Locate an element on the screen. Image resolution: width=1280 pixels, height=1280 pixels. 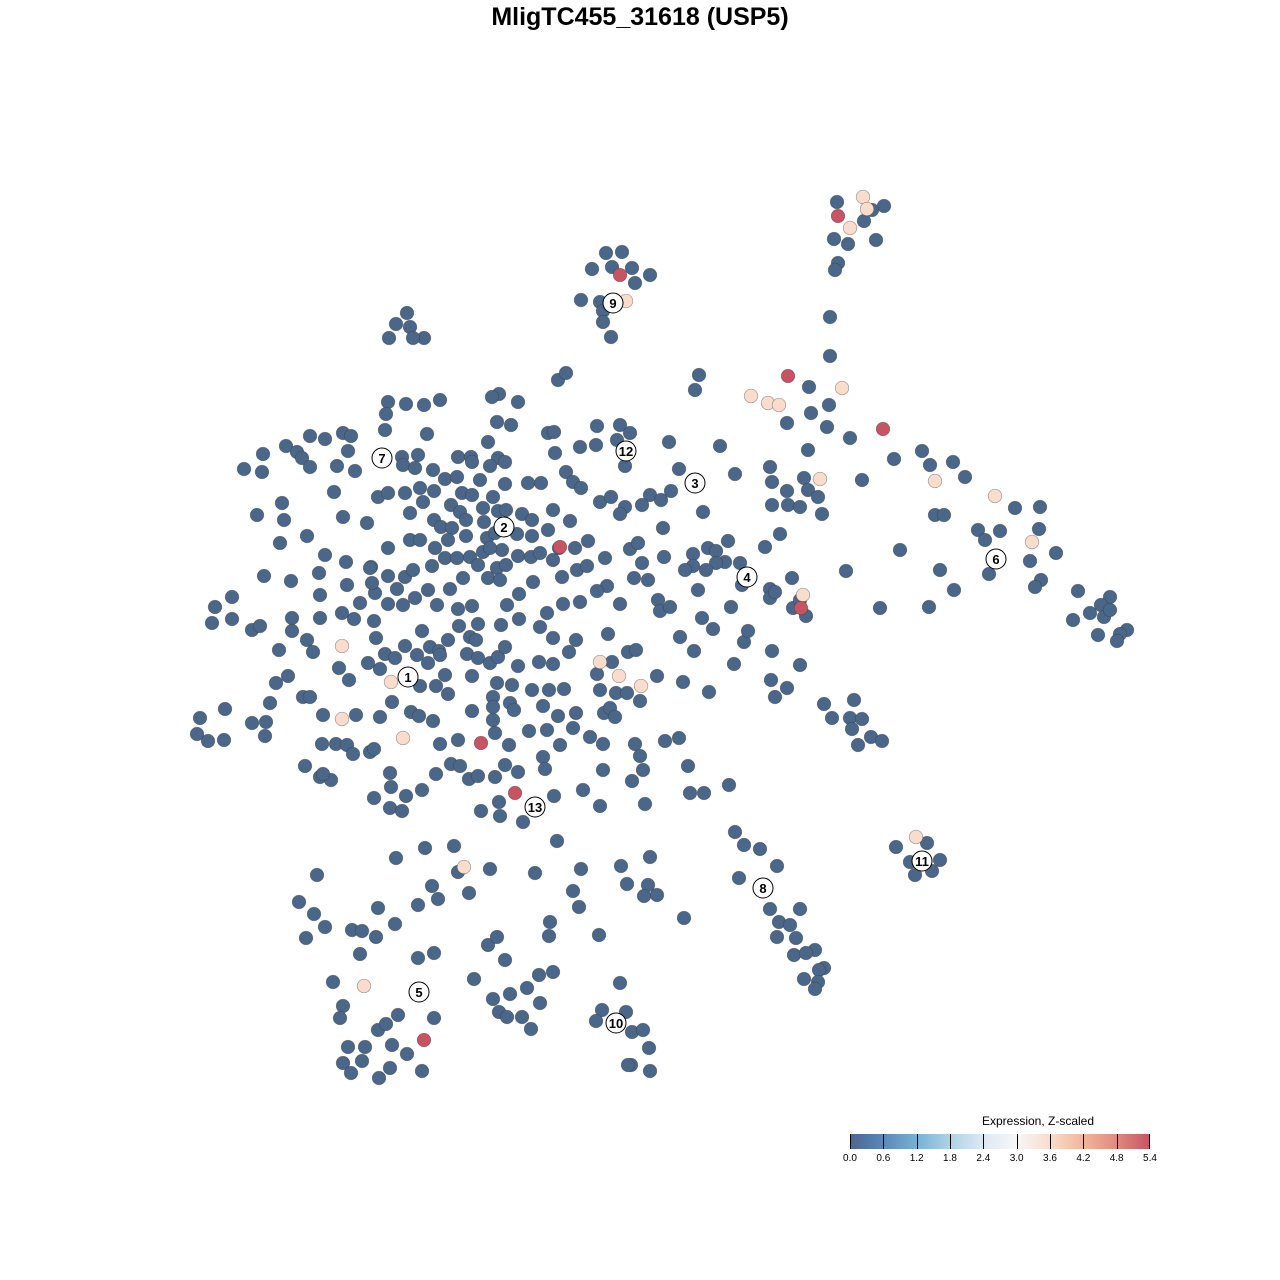
cluster-label: 13 is located at coordinates (535, 807).